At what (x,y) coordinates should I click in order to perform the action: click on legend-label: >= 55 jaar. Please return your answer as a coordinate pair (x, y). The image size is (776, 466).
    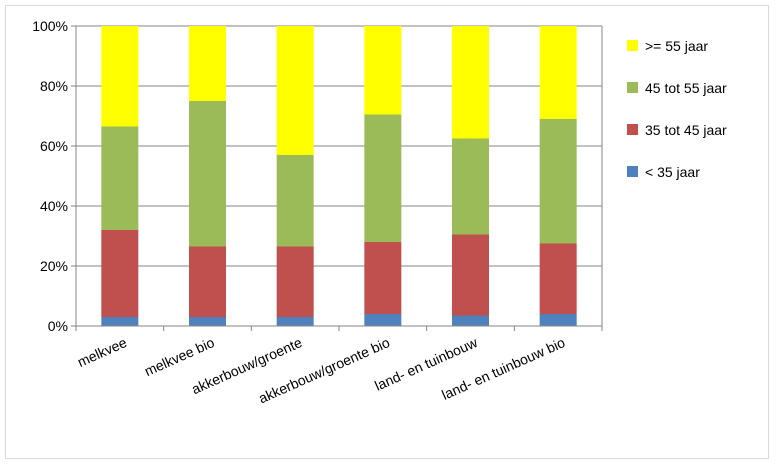
    Looking at the image, I should click on (676, 46).